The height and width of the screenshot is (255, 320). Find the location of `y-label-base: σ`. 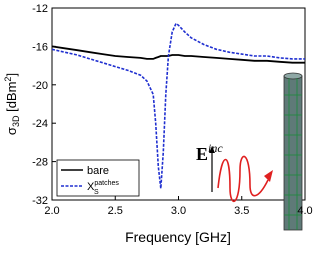

y-label-base: σ is located at coordinates (11, 131).